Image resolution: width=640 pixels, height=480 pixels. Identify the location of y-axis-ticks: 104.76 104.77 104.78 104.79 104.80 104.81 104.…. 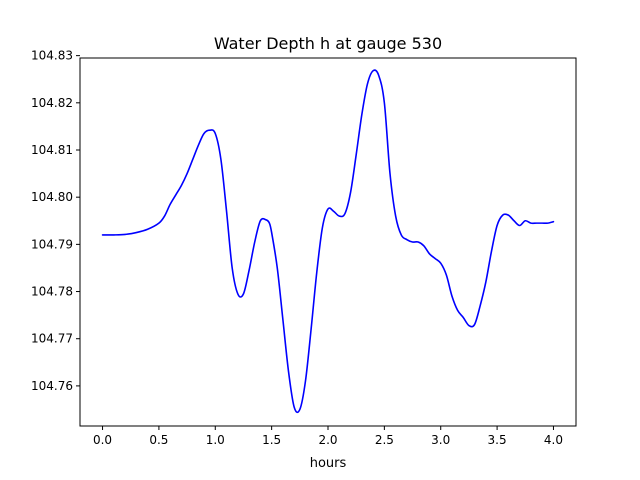
(55, 221).